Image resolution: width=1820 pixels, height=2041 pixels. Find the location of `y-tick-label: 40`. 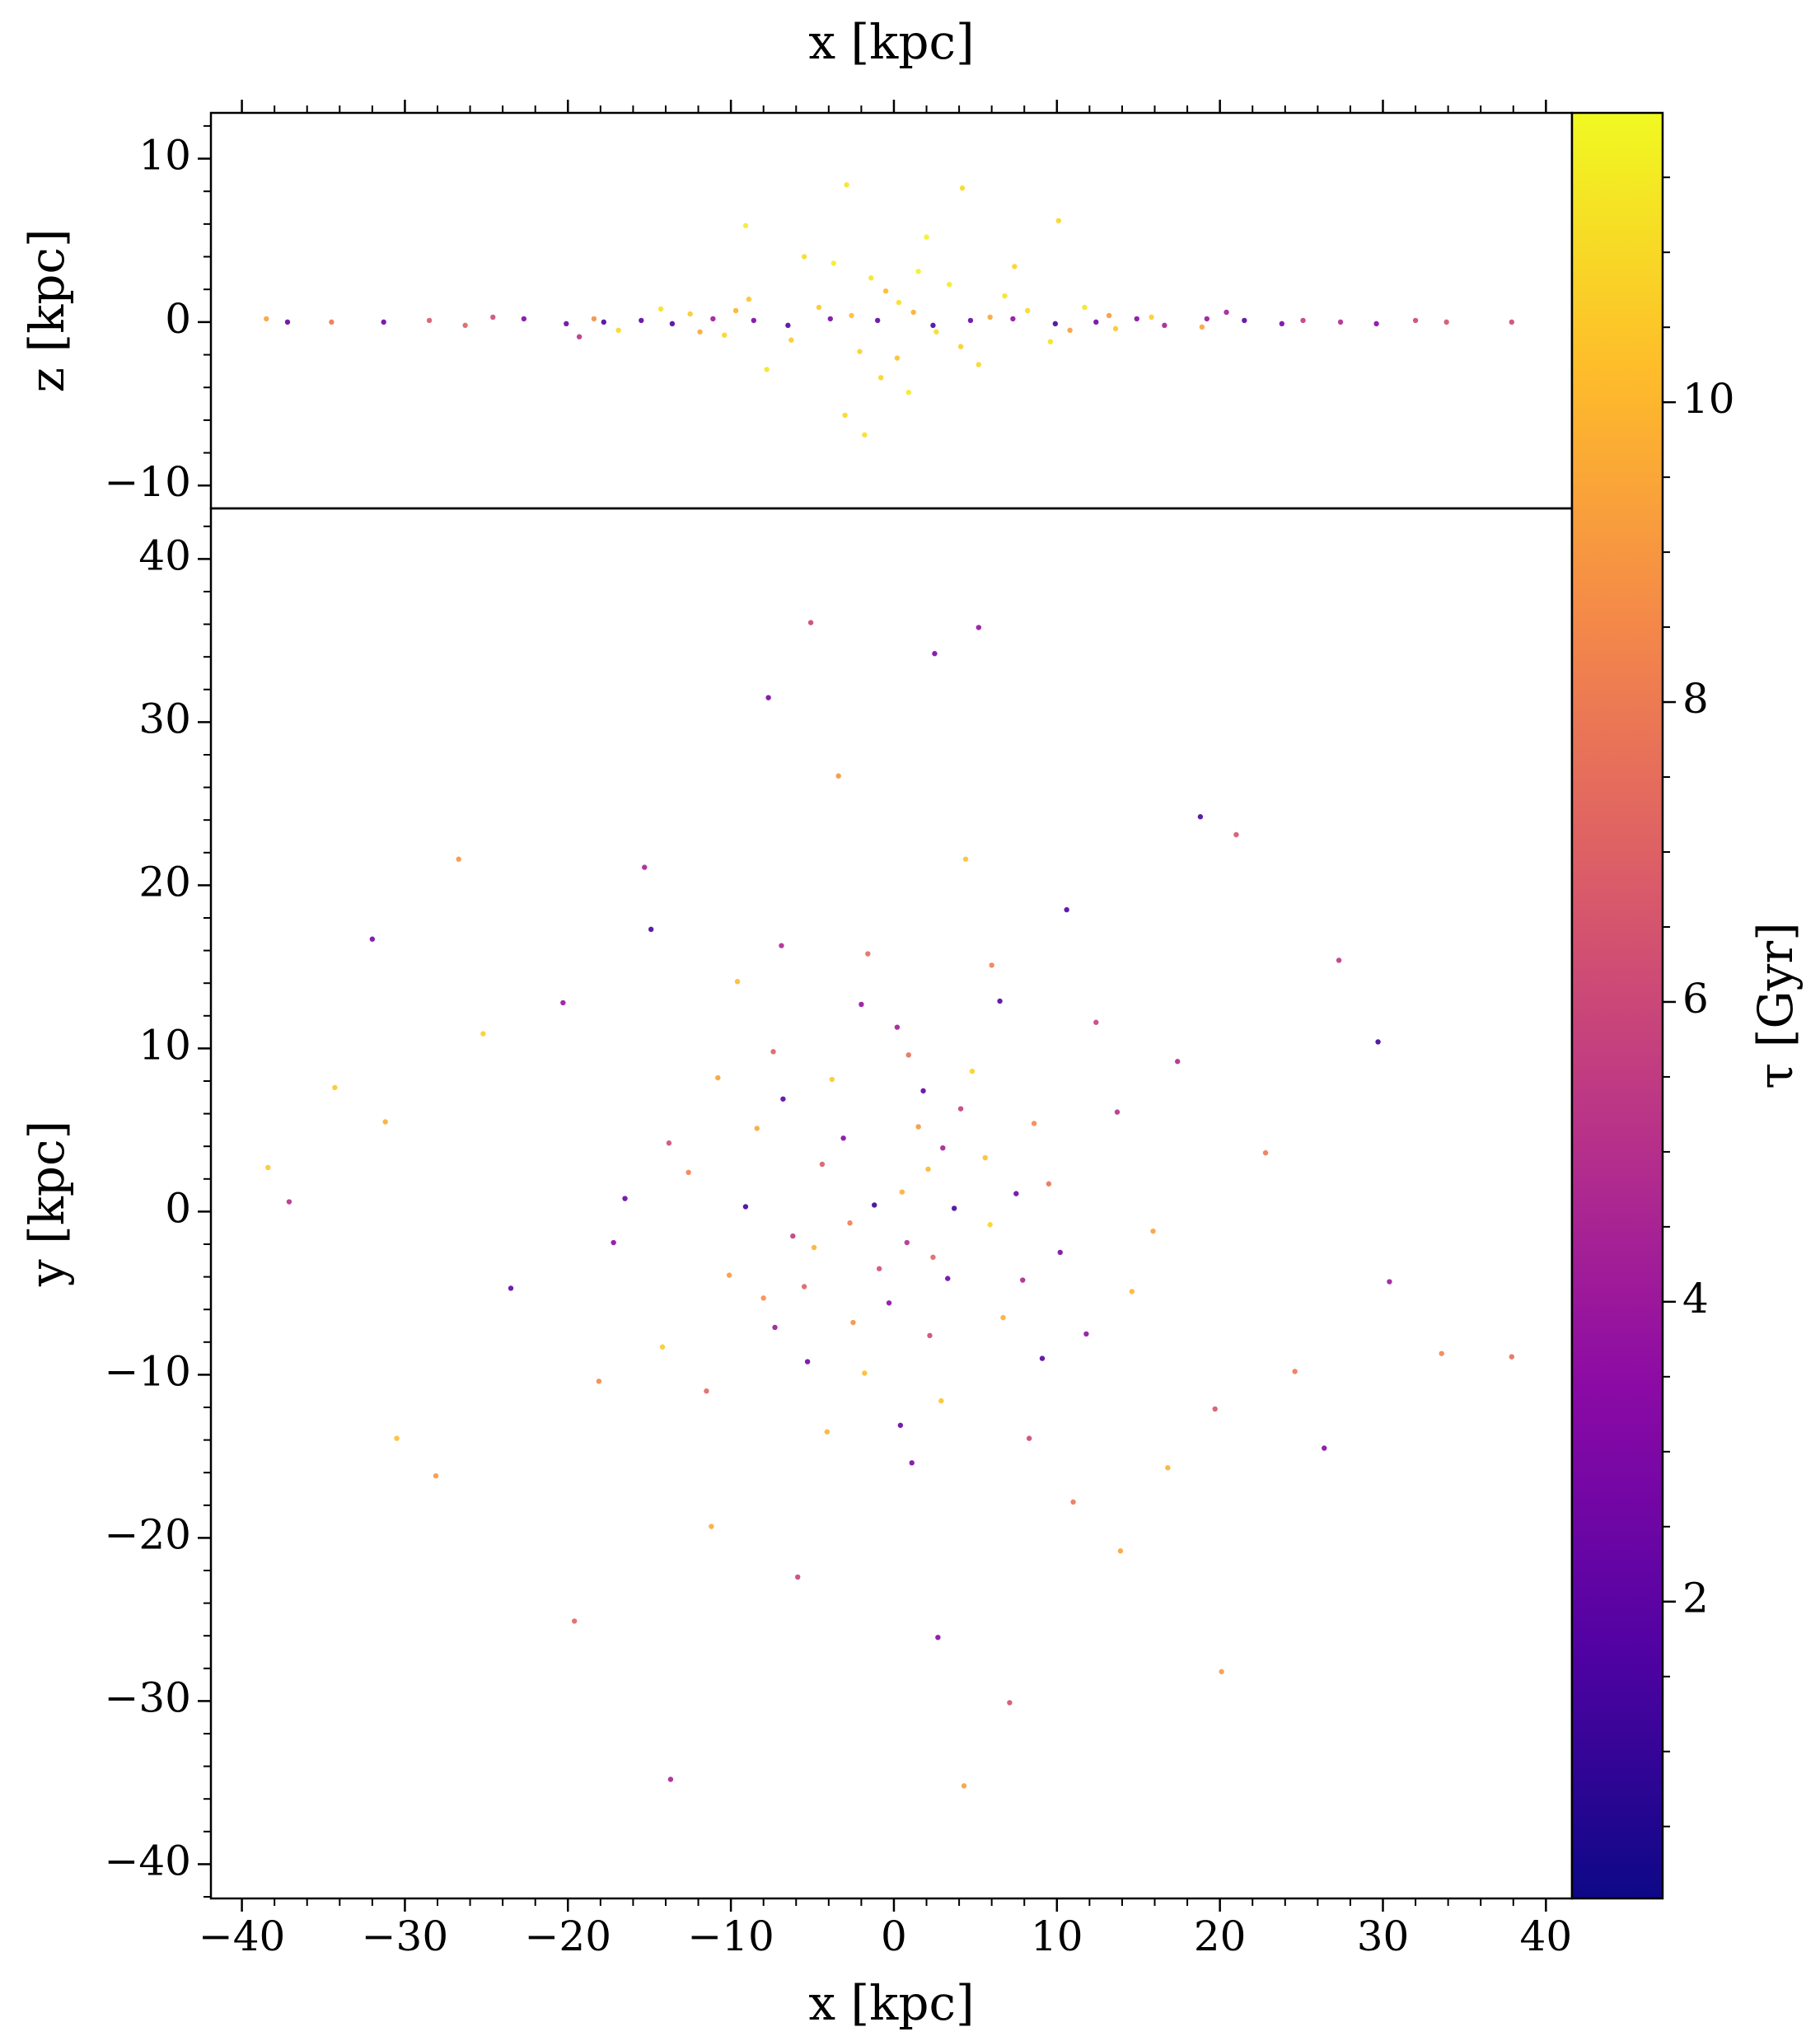

y-tick-label: 40 is located at coordinates (164, 555).